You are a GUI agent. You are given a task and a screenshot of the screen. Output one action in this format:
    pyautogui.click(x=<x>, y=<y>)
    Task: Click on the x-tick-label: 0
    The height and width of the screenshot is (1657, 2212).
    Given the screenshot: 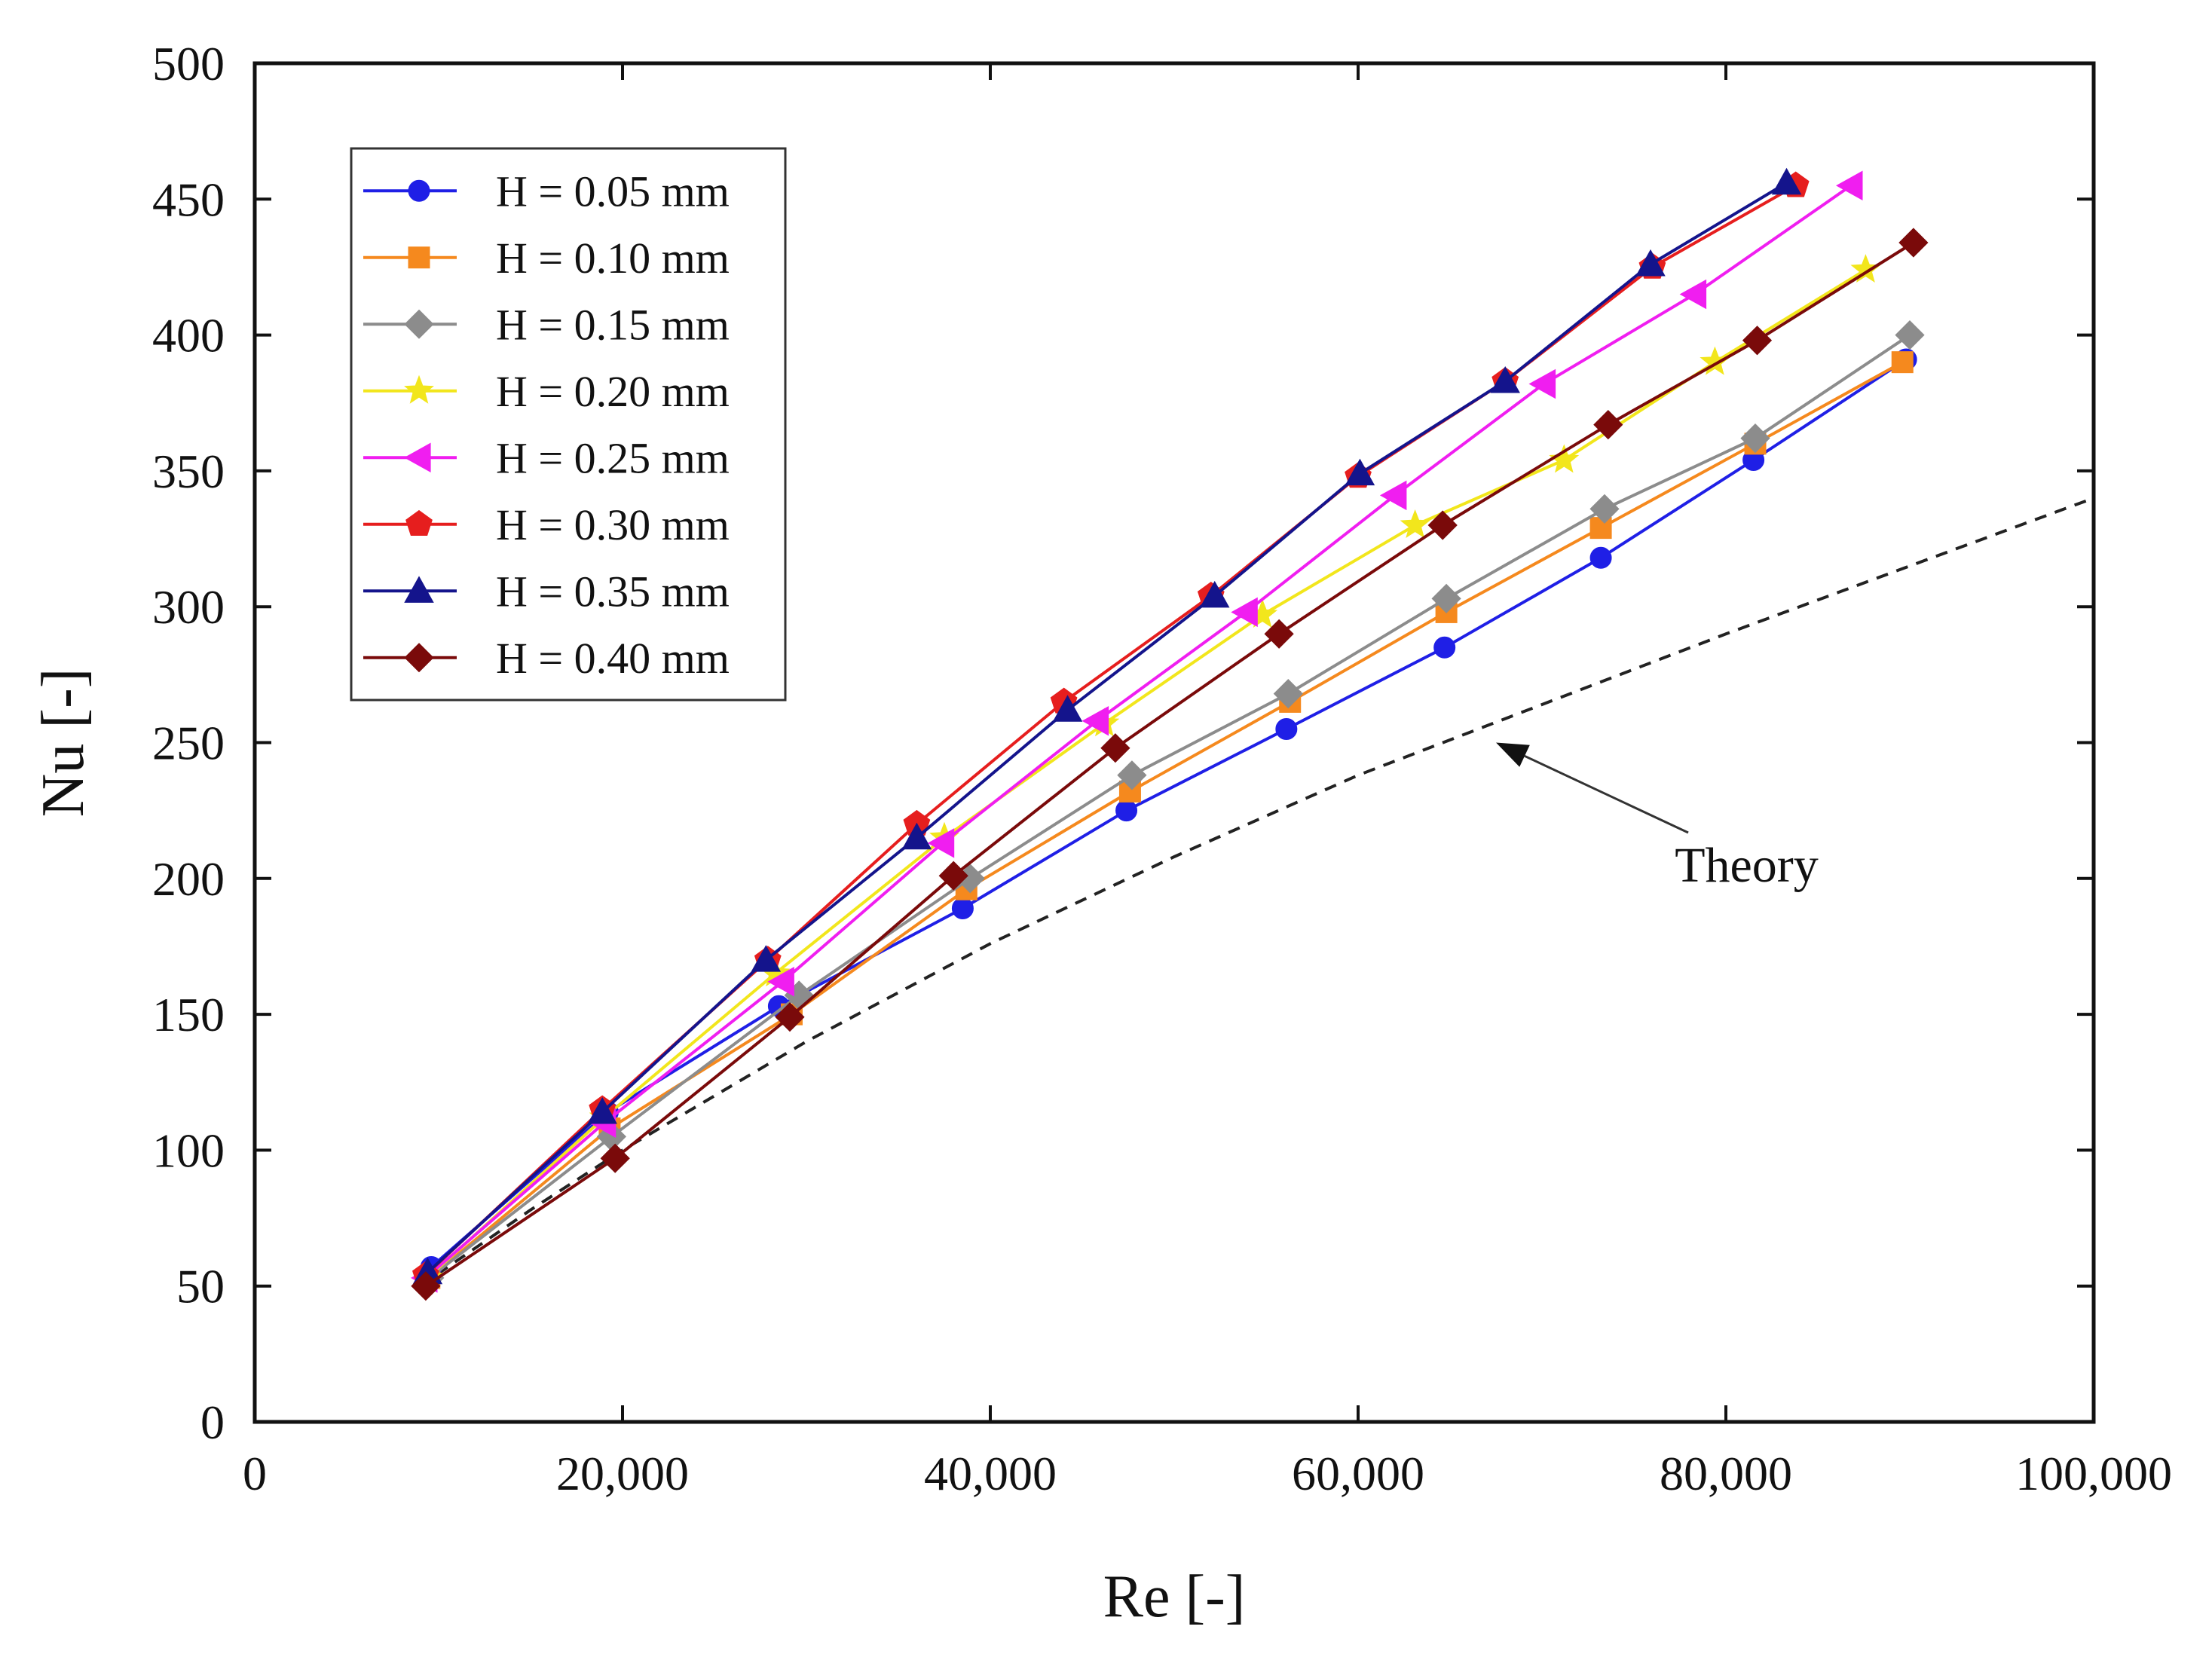 What is the action you would take?
    pyautogui.click(x=255, y=1473)
    